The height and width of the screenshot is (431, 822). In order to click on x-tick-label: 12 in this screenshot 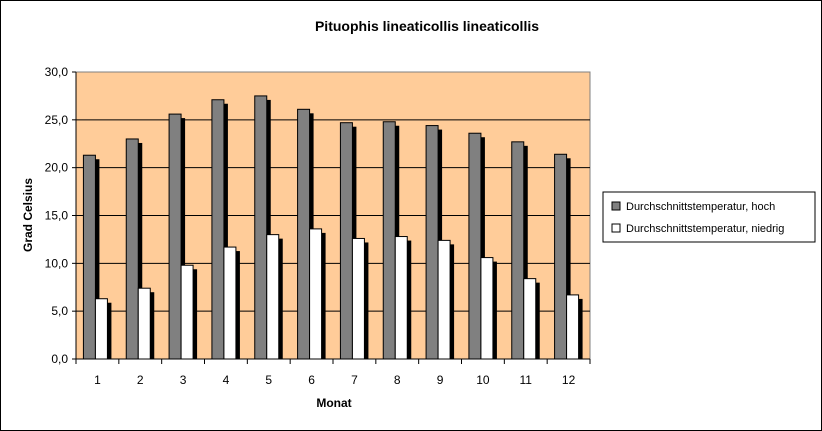, I will do `click(569, 380)`.